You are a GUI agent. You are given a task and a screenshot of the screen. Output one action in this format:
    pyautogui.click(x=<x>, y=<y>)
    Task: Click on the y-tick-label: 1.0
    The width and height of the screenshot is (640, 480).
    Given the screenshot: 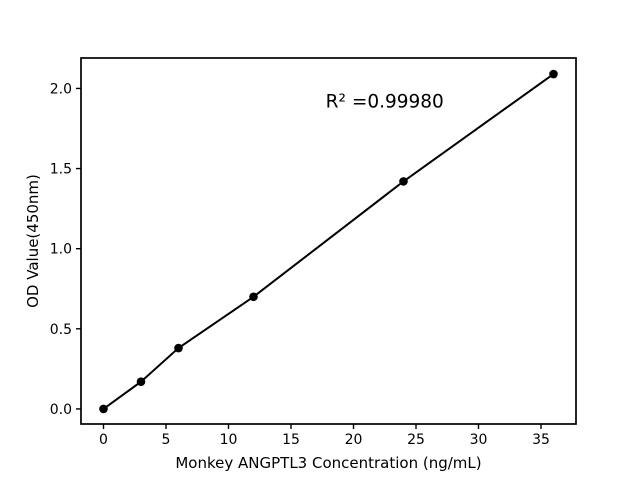 What is the action you would take?
    pyautogui.click(x=61, y=250)
    